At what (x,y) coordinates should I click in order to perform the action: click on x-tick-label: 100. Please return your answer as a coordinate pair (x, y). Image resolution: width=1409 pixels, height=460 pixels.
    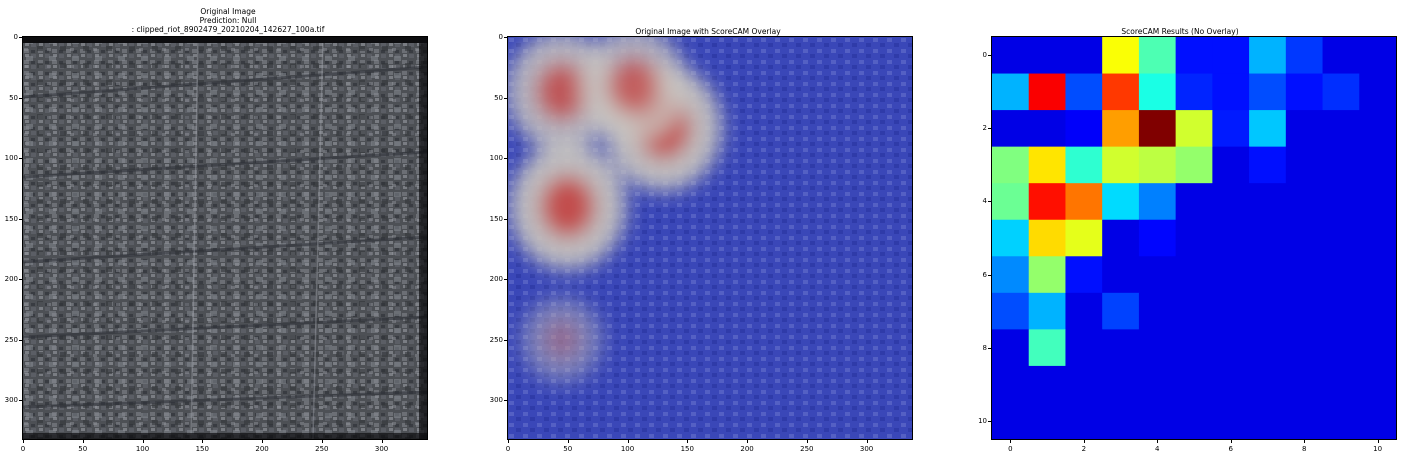
    Looking at the image, I should click on (142, 449).